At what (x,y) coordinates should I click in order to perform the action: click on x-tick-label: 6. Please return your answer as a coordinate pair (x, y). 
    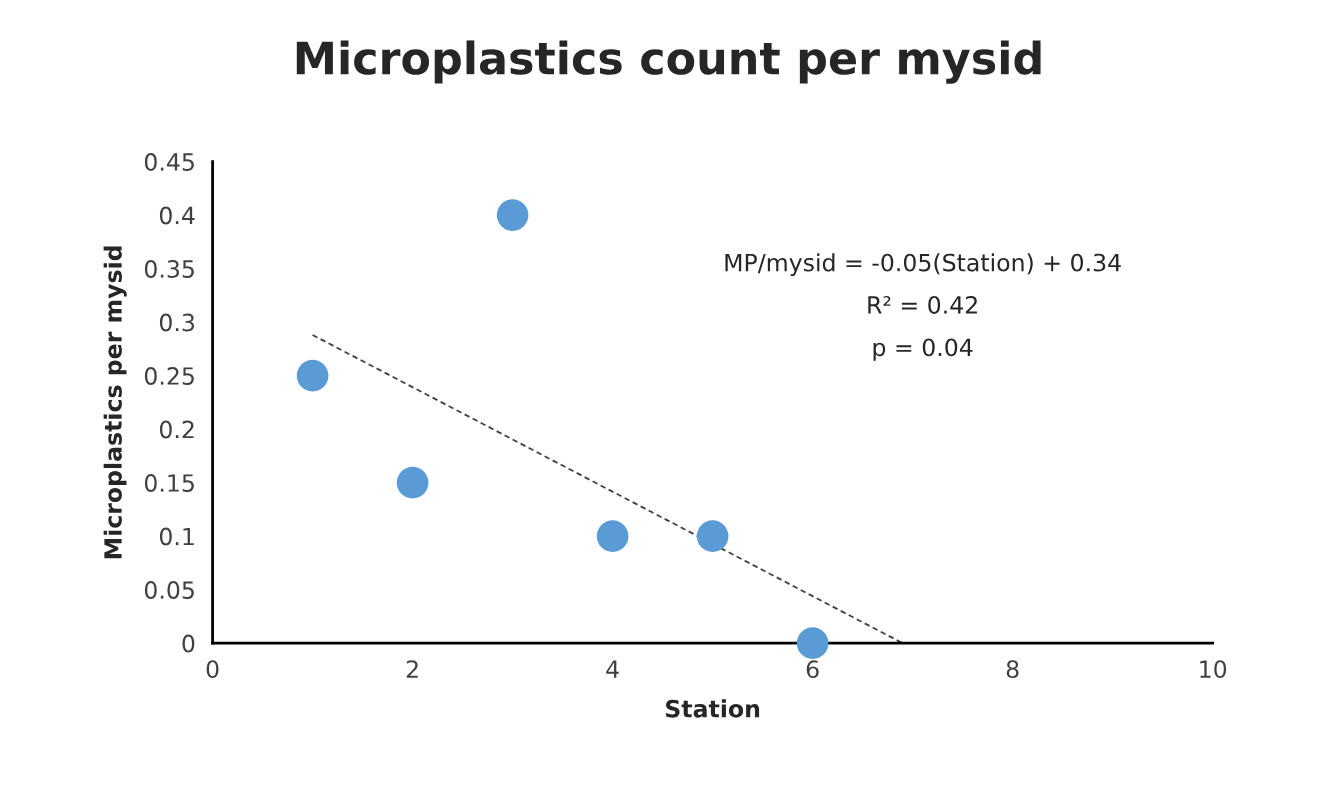
    Looking at the image, I should click on (812, 669).